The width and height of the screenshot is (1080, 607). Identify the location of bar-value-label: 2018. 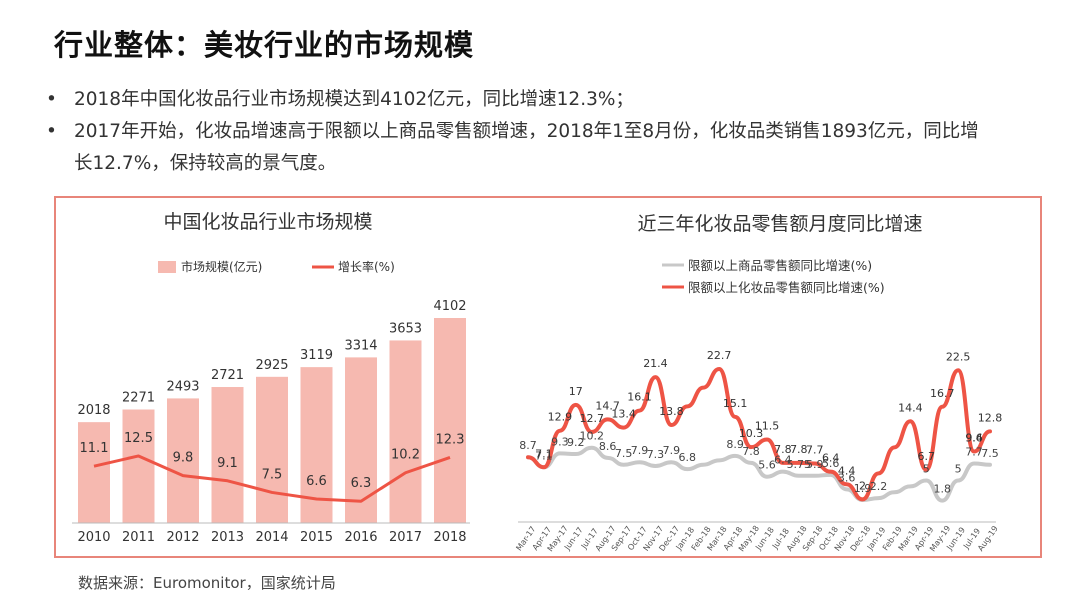
(93, 410).